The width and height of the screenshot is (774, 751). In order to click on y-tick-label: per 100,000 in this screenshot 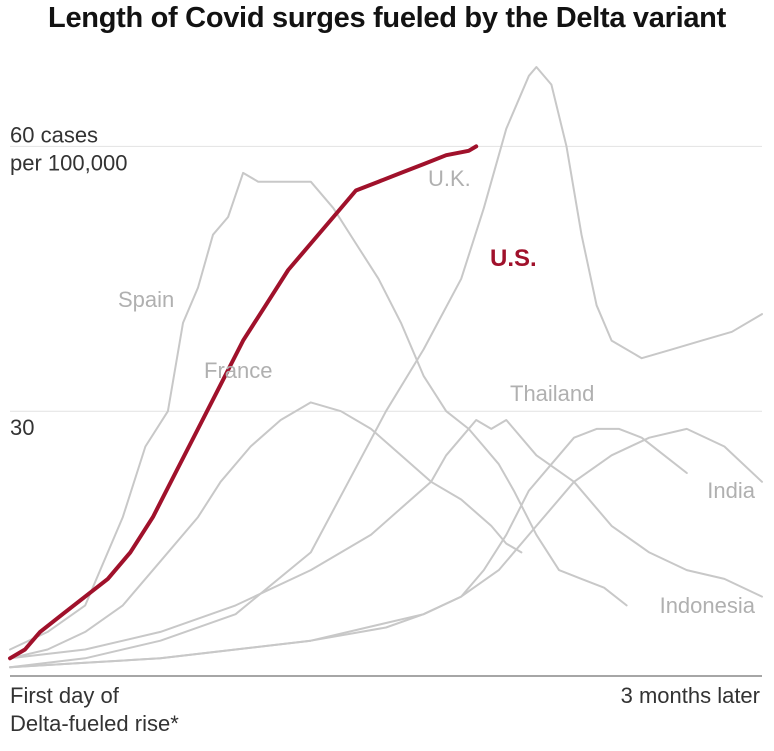, I will do `click(68, 162)`.